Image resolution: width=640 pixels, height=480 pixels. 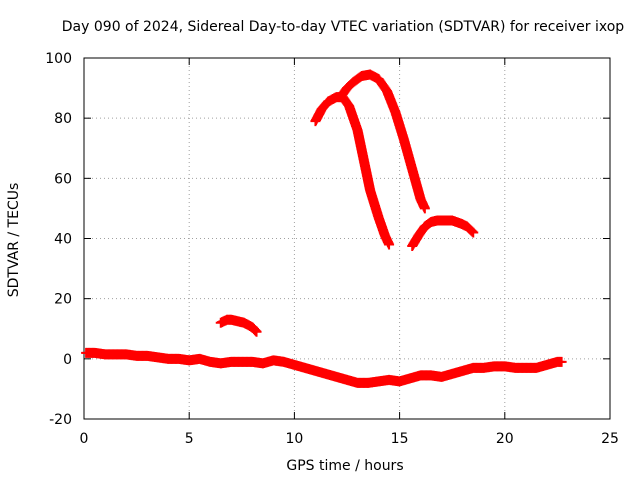 What do you see at coordinates (294, 439) in the screenshot?
I see `x-tick-label: 10` at bounding box center [294, 439].